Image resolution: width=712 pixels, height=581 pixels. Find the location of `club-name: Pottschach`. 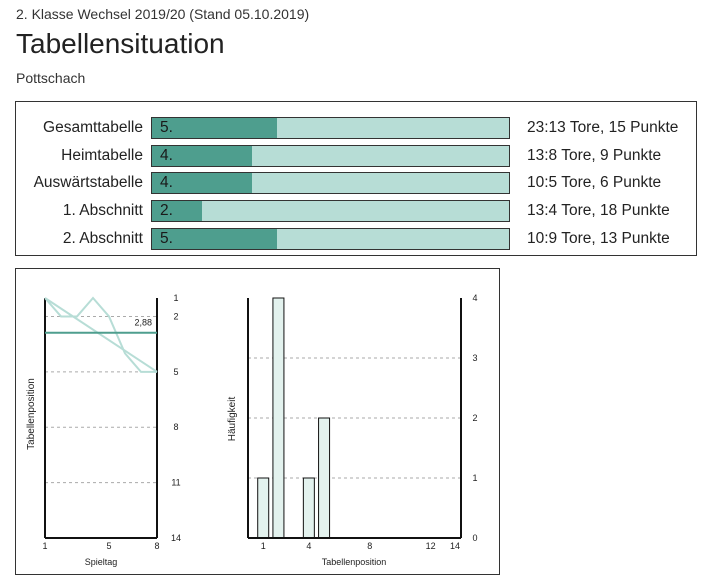

club-name: Pottschach is located at coordinates (51, 78).